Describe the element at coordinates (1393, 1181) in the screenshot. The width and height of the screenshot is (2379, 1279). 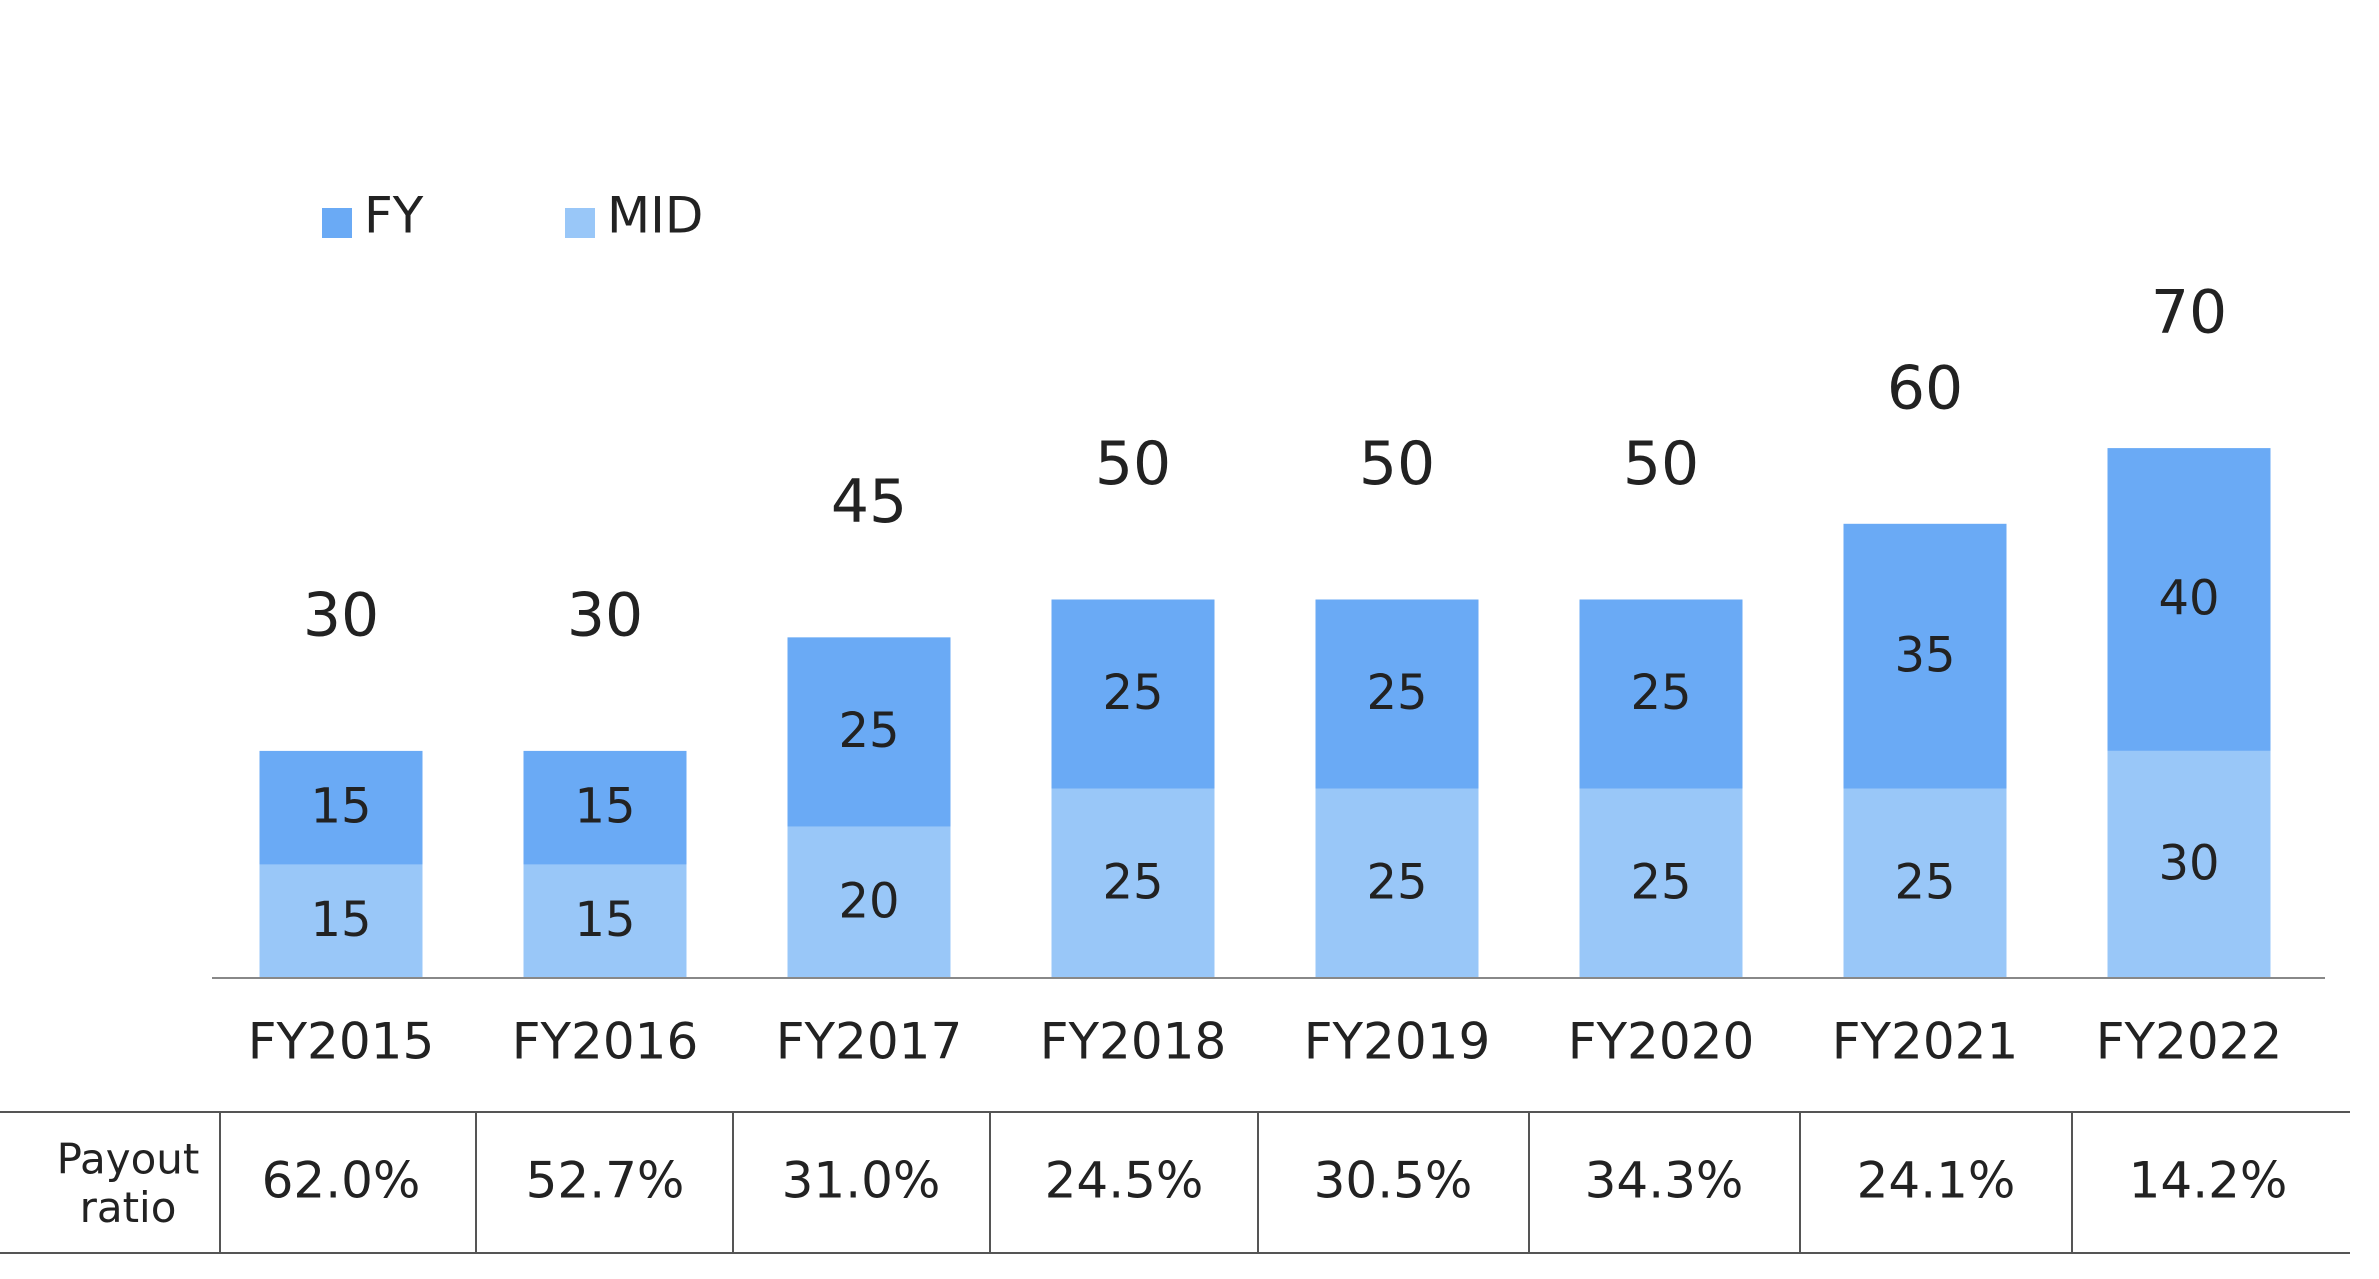
I see `payout-ratio-cell: 30.5%` at that location.